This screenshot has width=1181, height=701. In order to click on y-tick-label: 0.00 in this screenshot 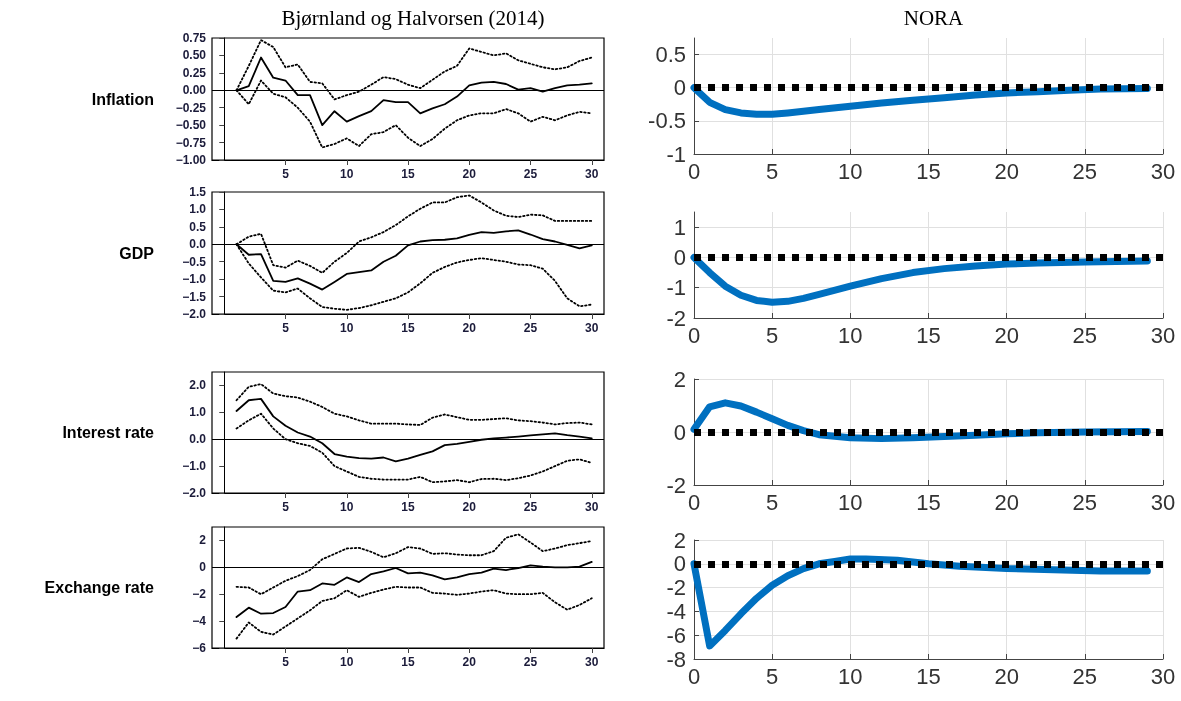, I will do `click(194, 90)`.